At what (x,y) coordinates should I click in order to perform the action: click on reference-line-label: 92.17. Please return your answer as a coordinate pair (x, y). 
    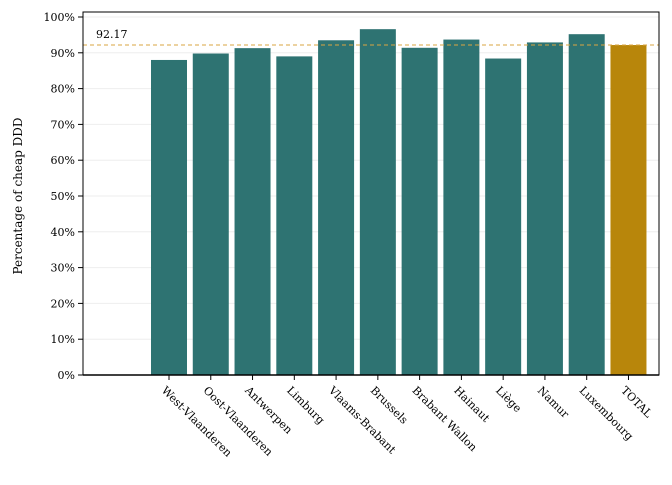
    Looking at the image, I should click on (112, 34).